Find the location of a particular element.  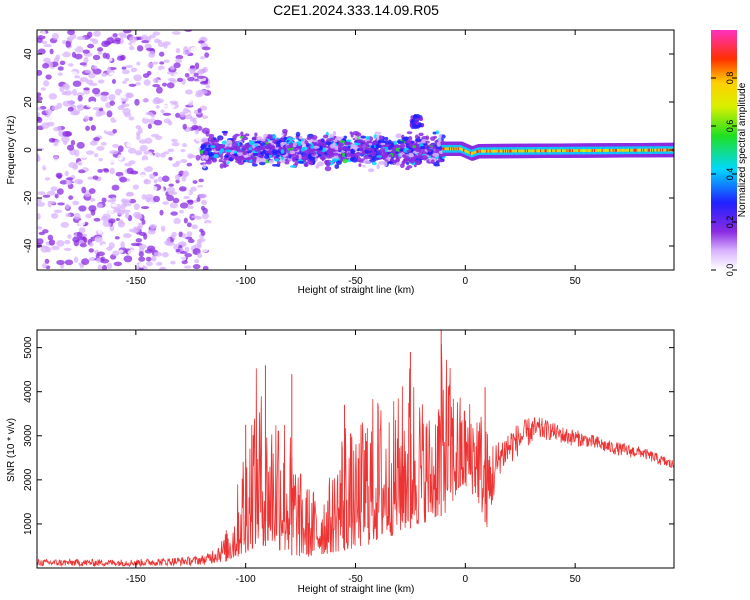

snr-x-label: Height of straight line (km) is located at coordinates (356, 589).